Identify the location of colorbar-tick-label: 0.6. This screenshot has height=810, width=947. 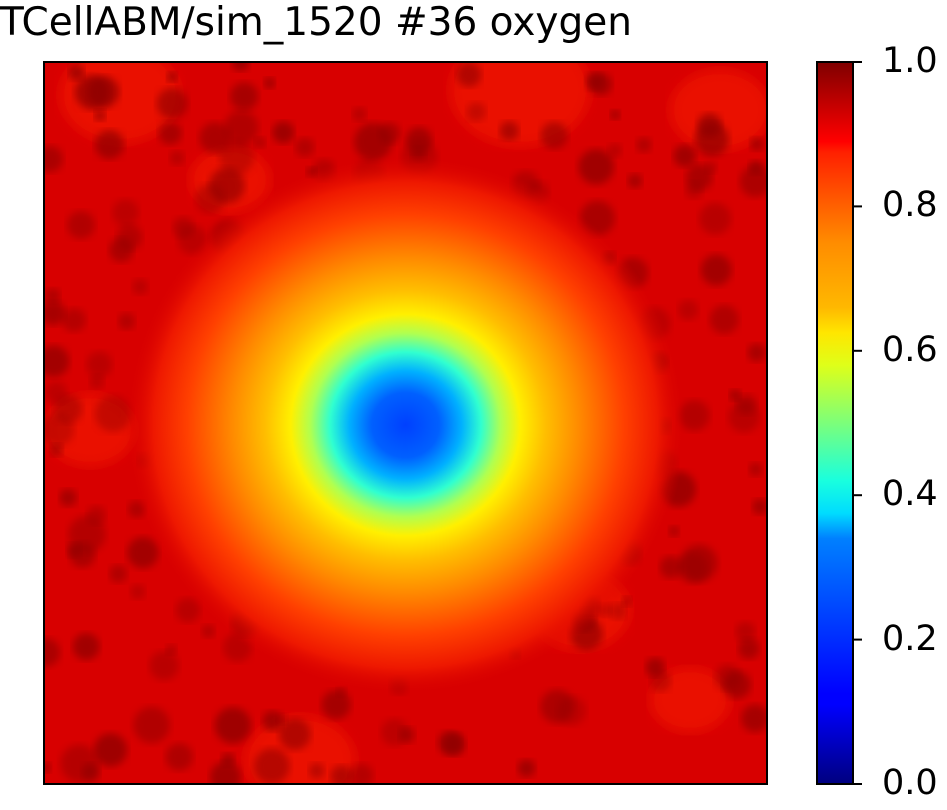
(910, 349).